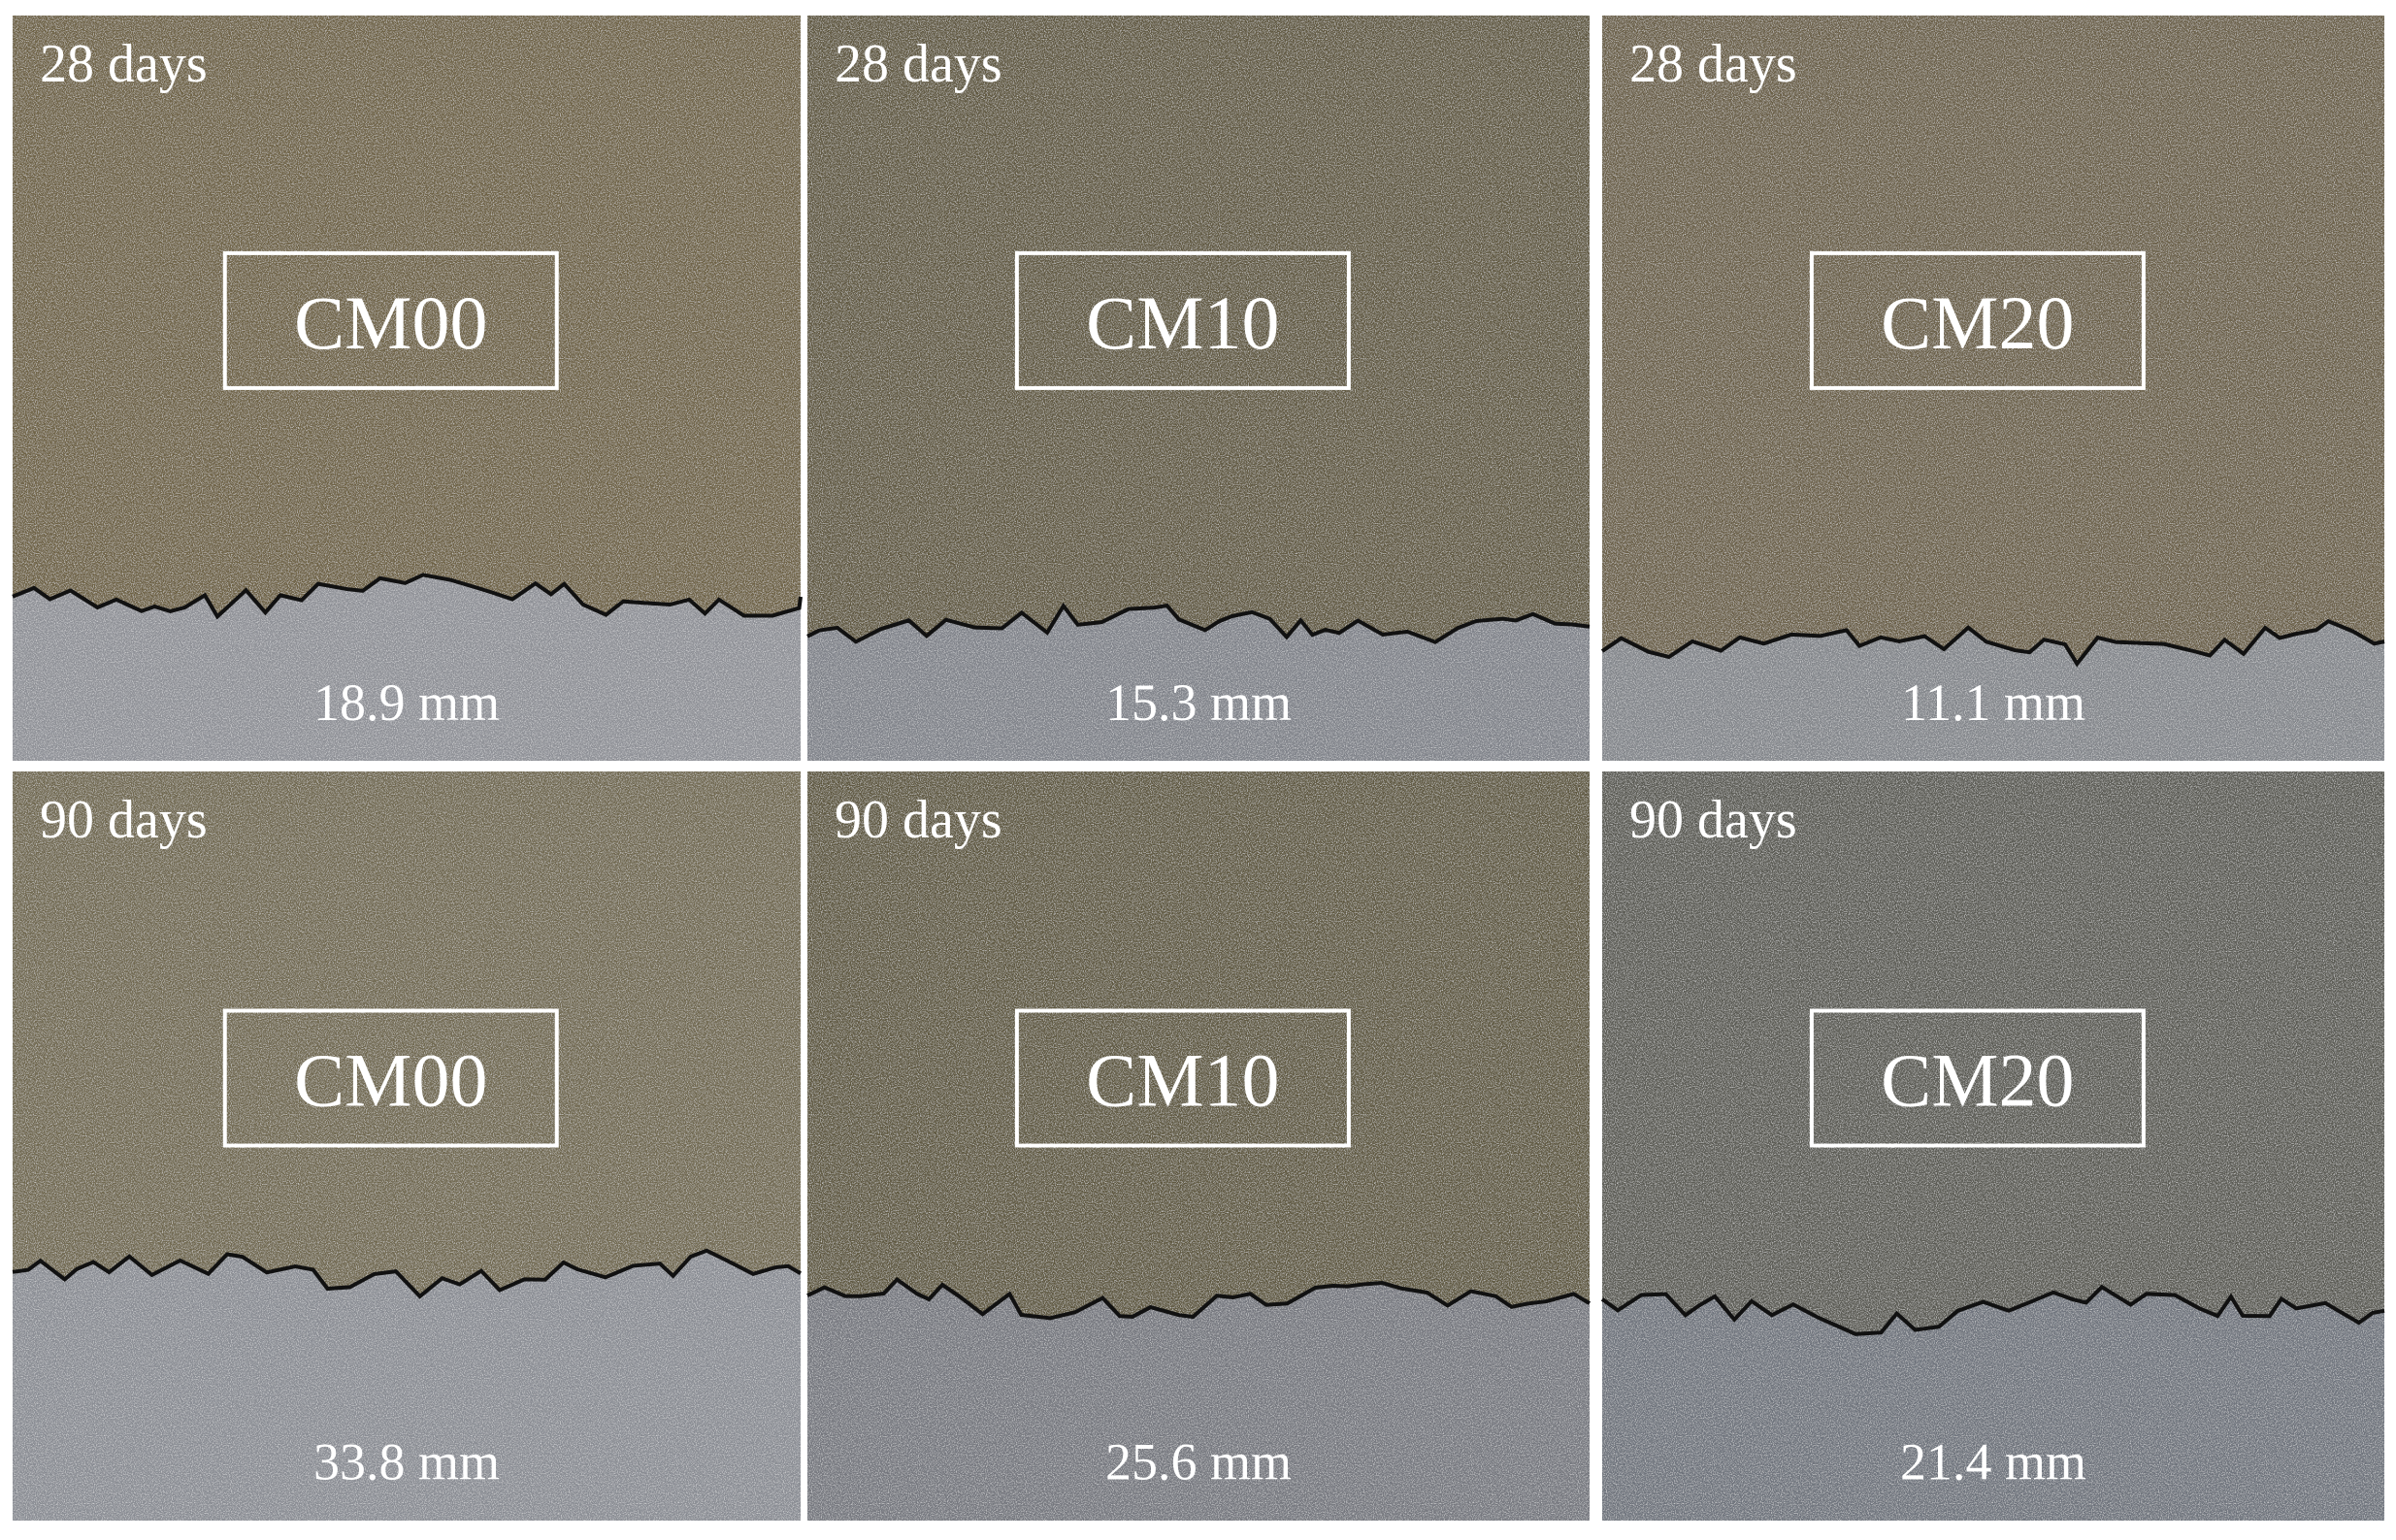  Describe the element at coordinates (1993, 1462) in the screenshot. I see `depth-label: 21.4 mm` at that location.